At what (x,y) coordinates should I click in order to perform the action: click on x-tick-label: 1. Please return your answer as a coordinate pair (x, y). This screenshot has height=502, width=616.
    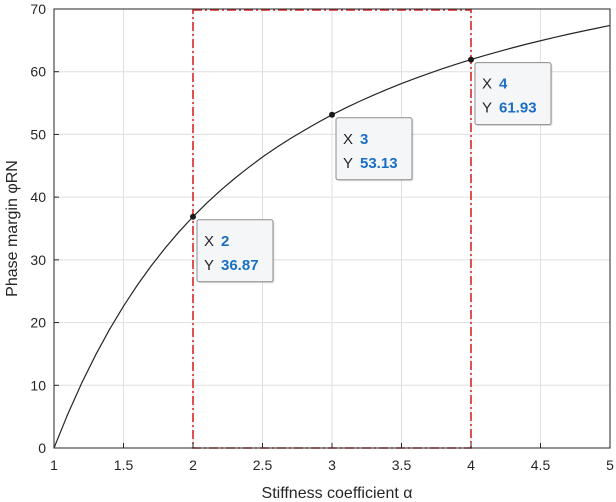
    Looking at the image, I should click on (54, 465).